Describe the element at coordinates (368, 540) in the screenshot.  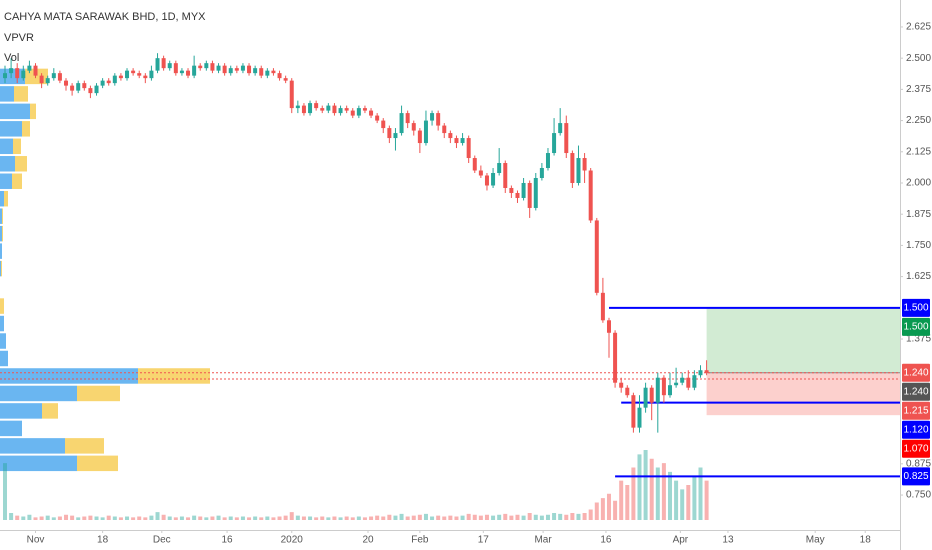
I see `x-tick-label: 20` at that location.